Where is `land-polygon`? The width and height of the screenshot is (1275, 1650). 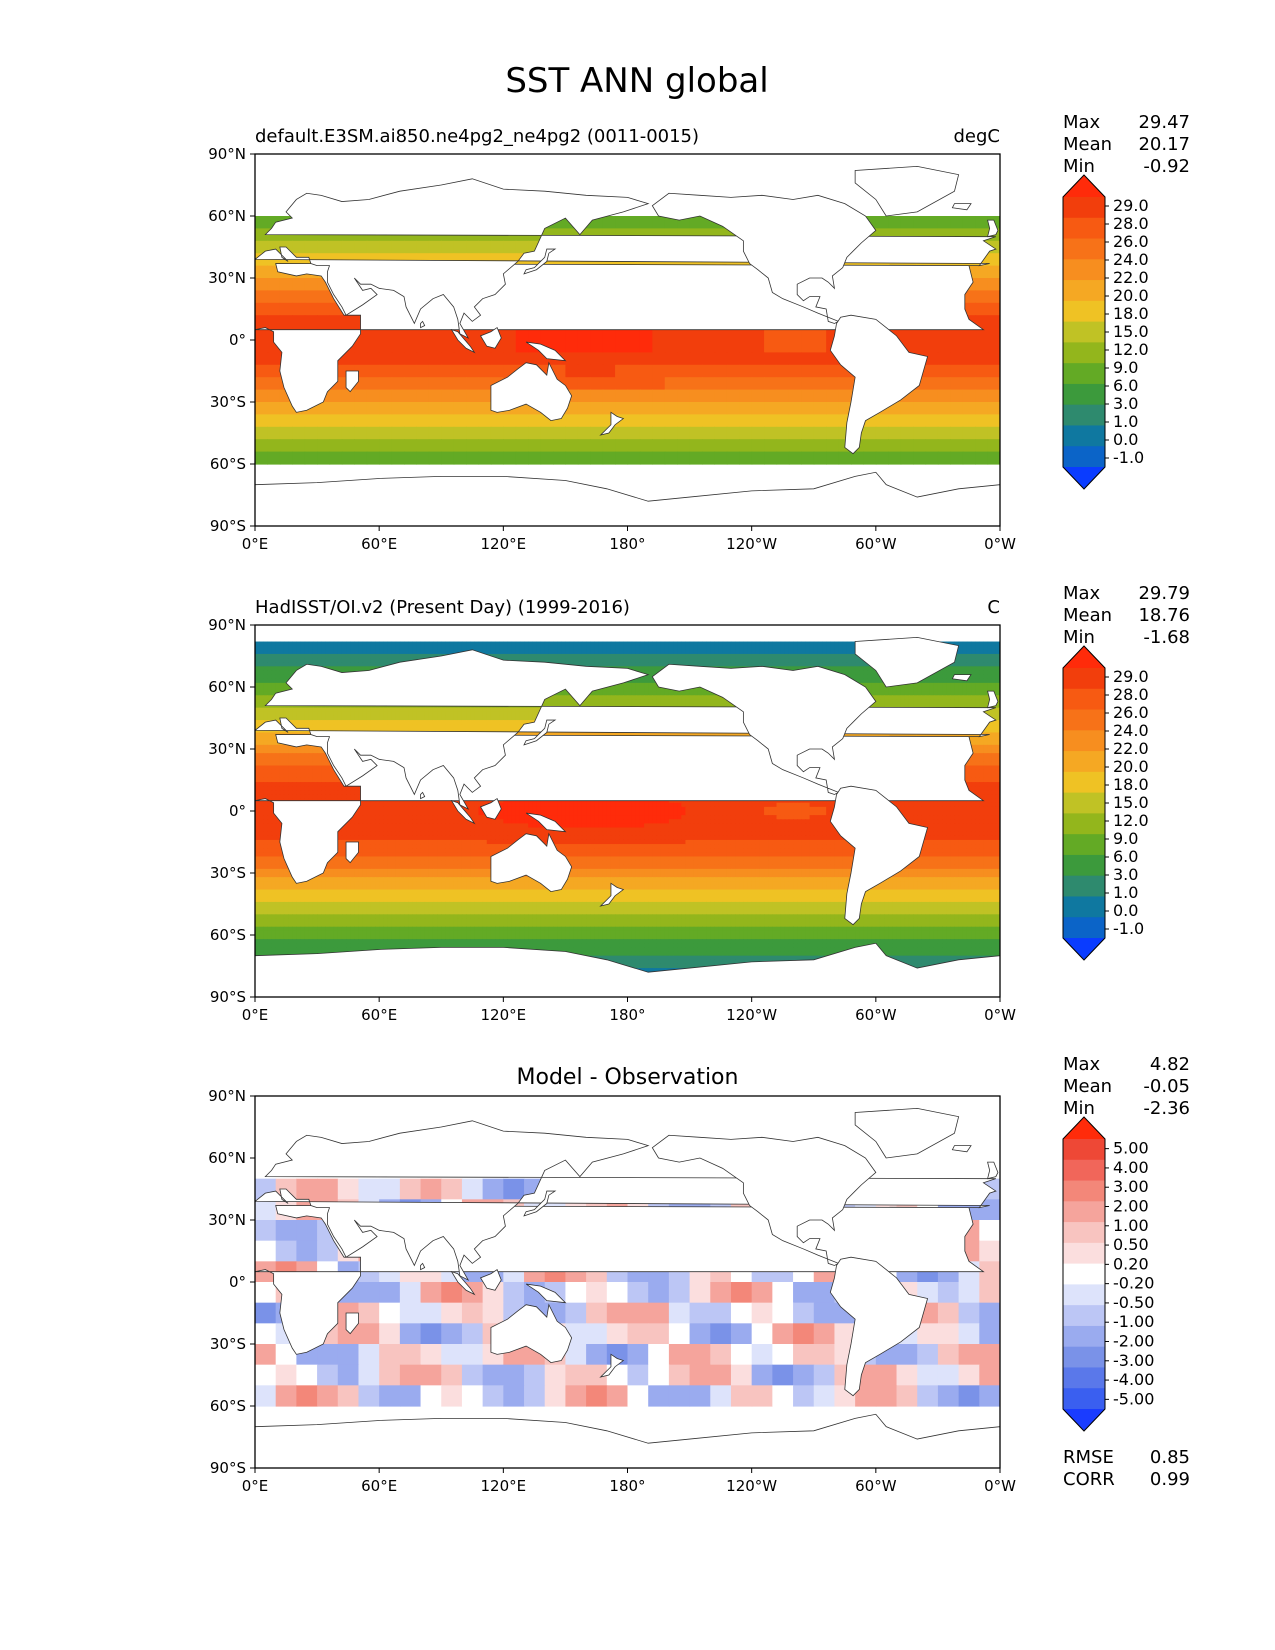
land-polygon is located at coordinates (961, 207).